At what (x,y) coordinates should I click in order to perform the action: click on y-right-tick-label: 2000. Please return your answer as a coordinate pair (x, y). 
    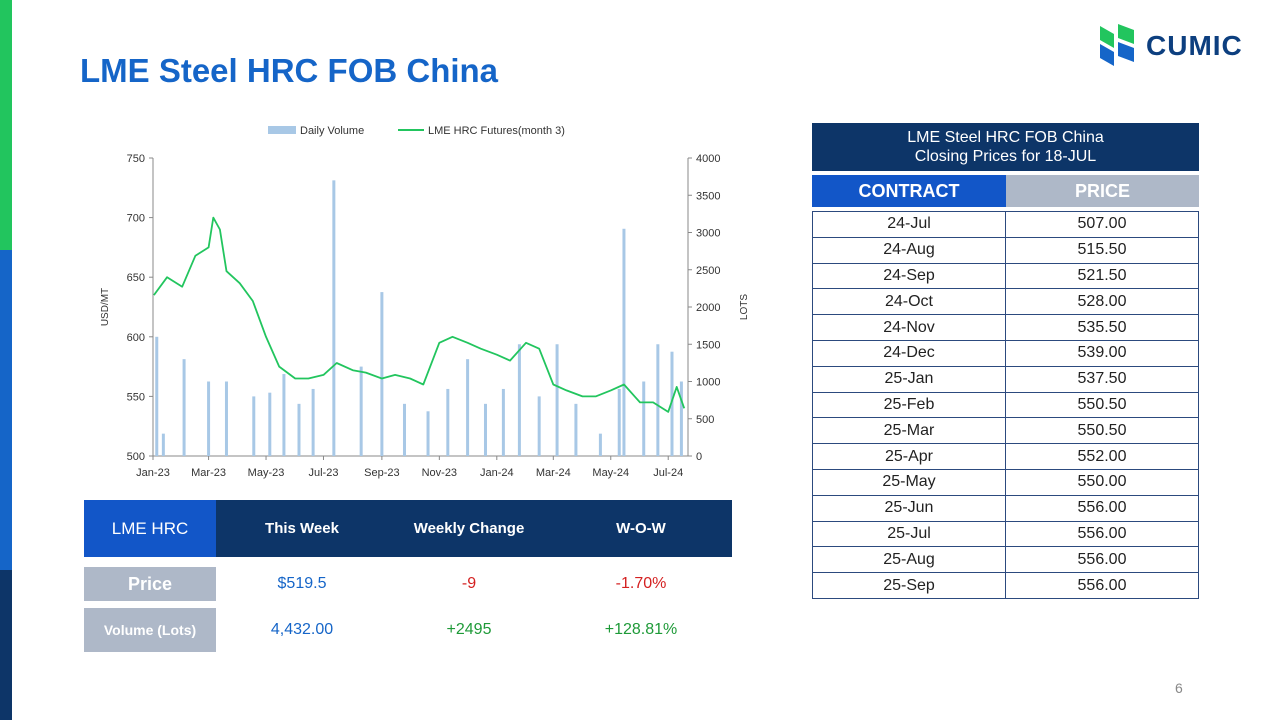
    Looking at the image, I should click on (708, 308).